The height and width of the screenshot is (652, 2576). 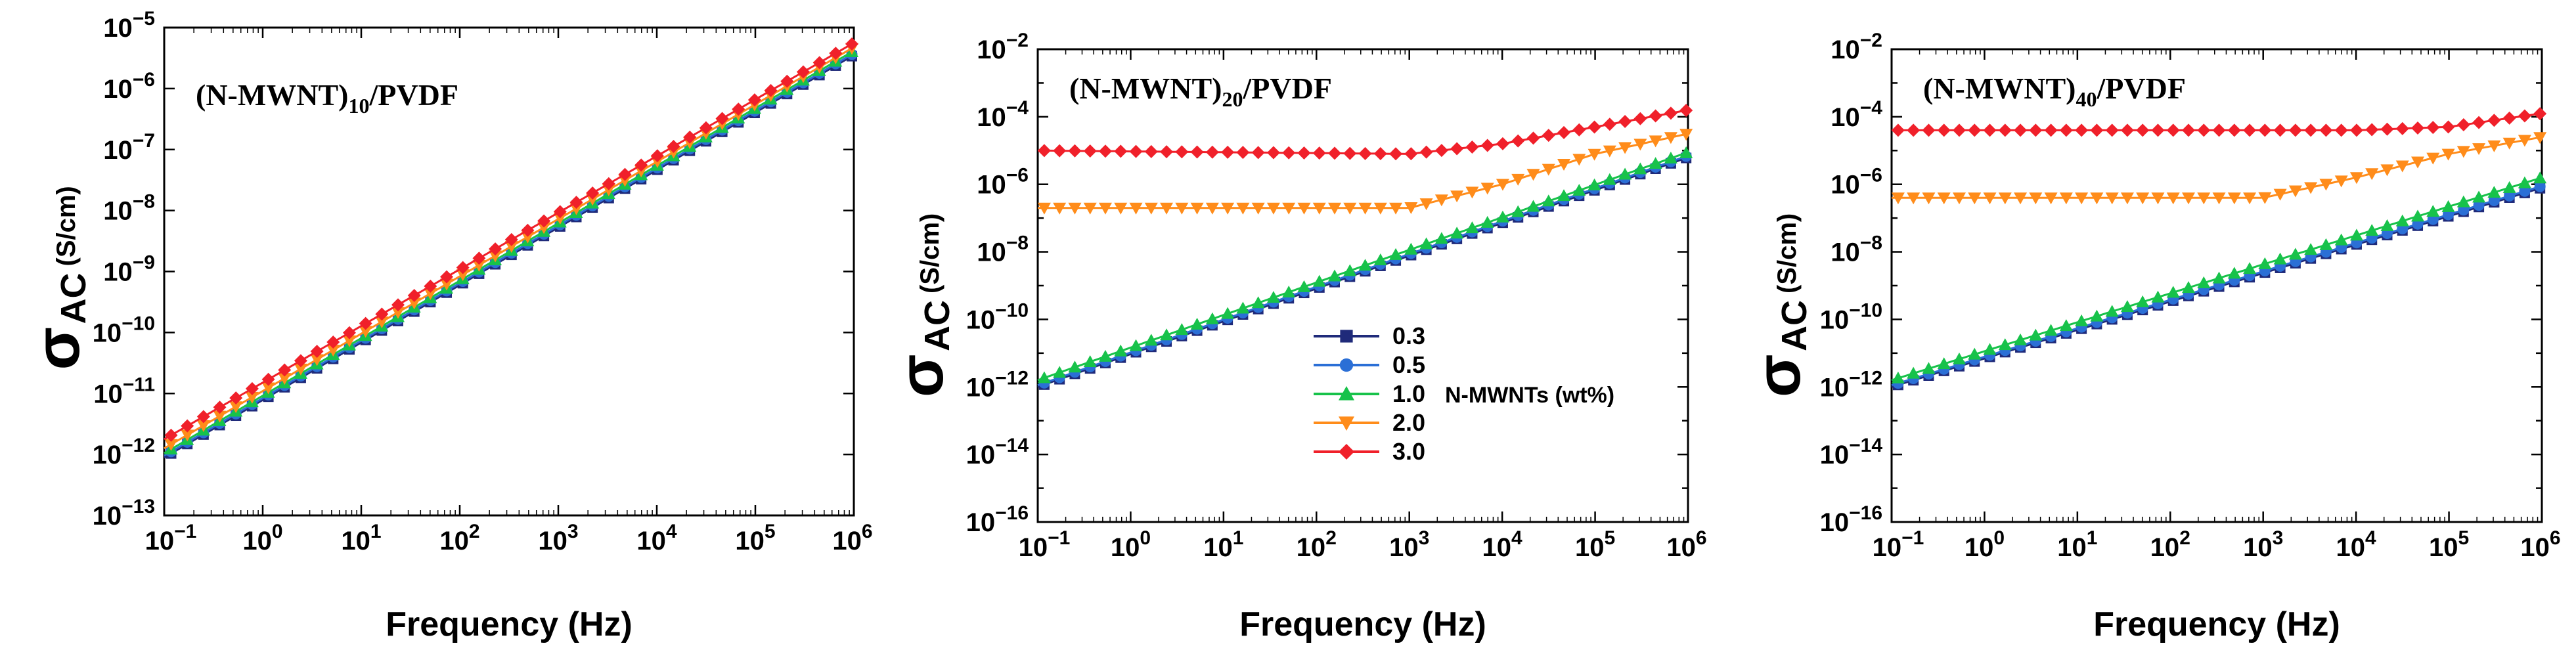 What do you see at coordinates (997, 316) in the screenshot?
I see `y-tick-label: 10⁻¹⁰` at bounding box center [997, 316].